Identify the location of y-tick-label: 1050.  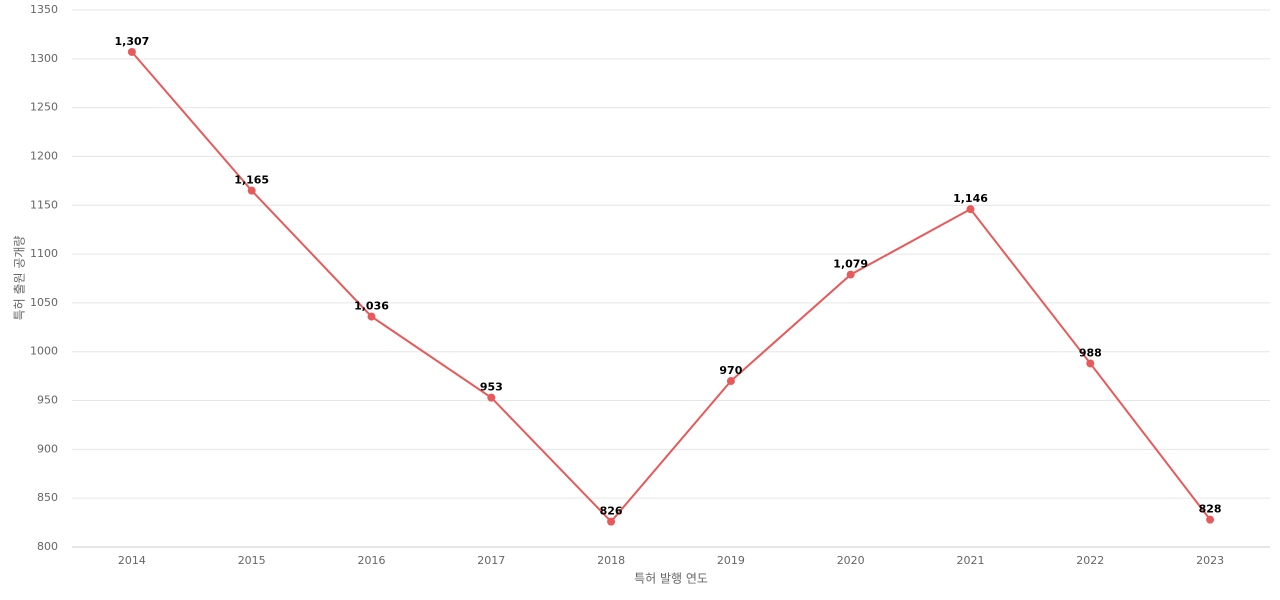
(44, 302).